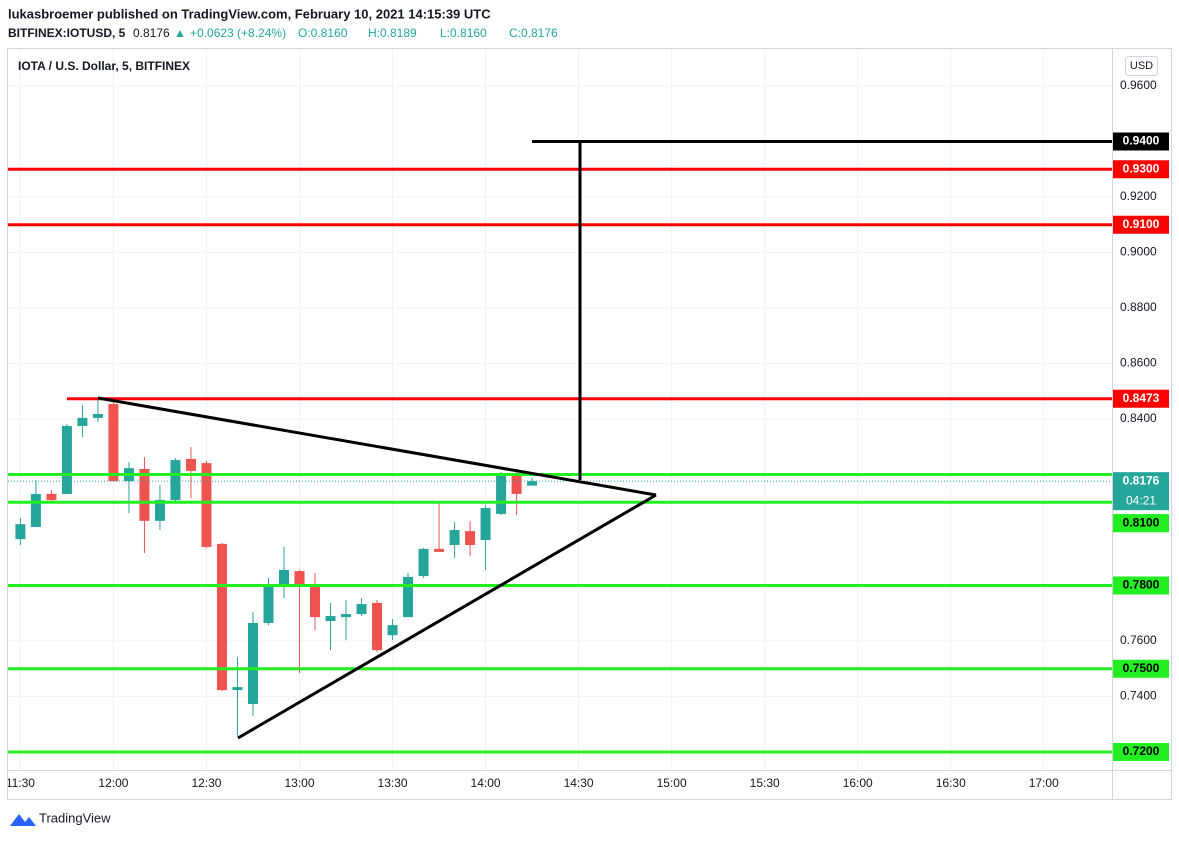  What do you see at coordinates (1138, 252) in the screenshot?
I see `y-tick-label: 0.9000` at bounding box center [1138, 252].